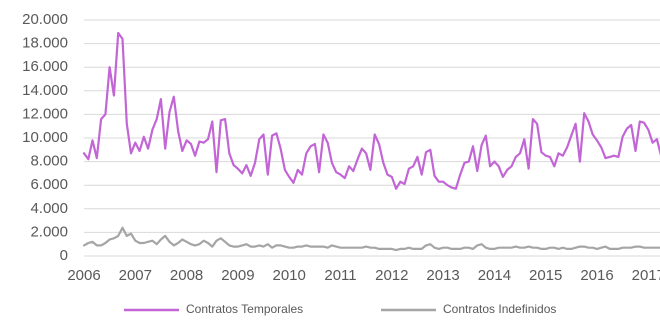 The height and width of the screenshot is (320, 660). What do you see at coordinates (83, 275) in the screenshot?
I see `x-tick-label: 2006` at bounding box center [83, 275].